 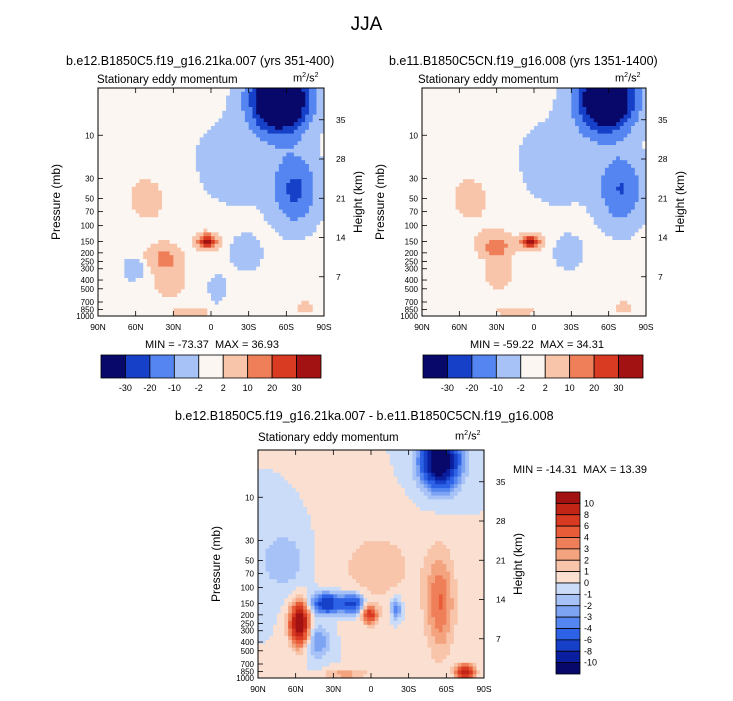 What do you see at coordinates (323, 327) in the screenshot?
I see `lat-tick-label: 90S` at bounding box center [323, 327].